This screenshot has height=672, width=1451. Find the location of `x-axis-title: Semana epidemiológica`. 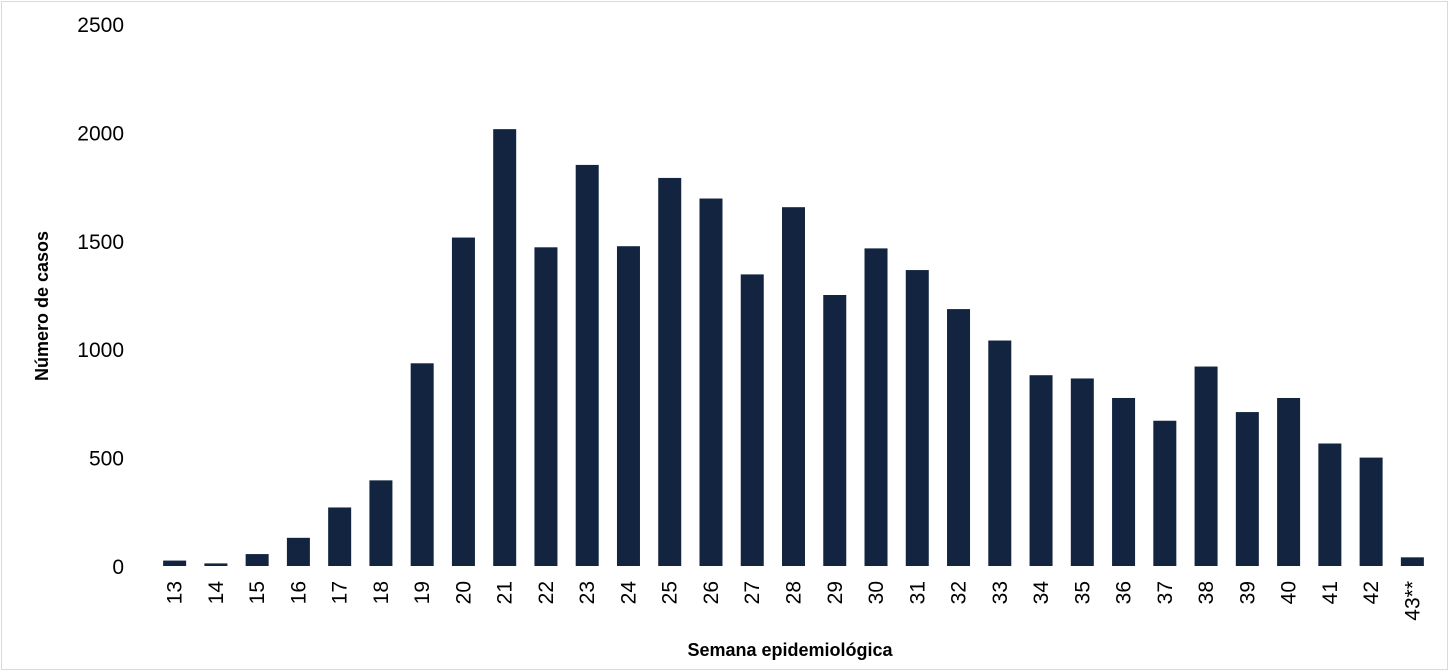

x-axis-title: Semana epidemiológica is located at coordinates (790, 650).